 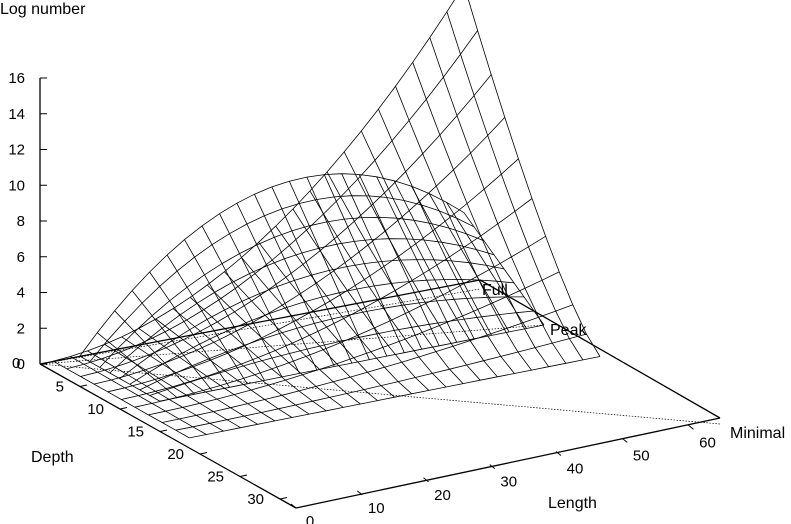 I want to click on length-tick-label-6: 60, so click(x=707, y=442).